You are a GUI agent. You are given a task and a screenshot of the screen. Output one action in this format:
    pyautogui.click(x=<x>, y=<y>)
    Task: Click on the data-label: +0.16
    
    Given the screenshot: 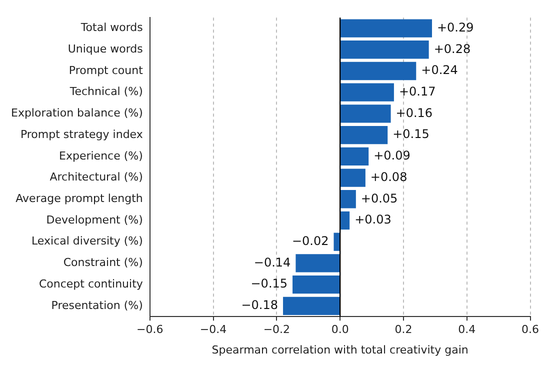 What is the action you would take?
    pyautogui.click(x=414, y=113)
    